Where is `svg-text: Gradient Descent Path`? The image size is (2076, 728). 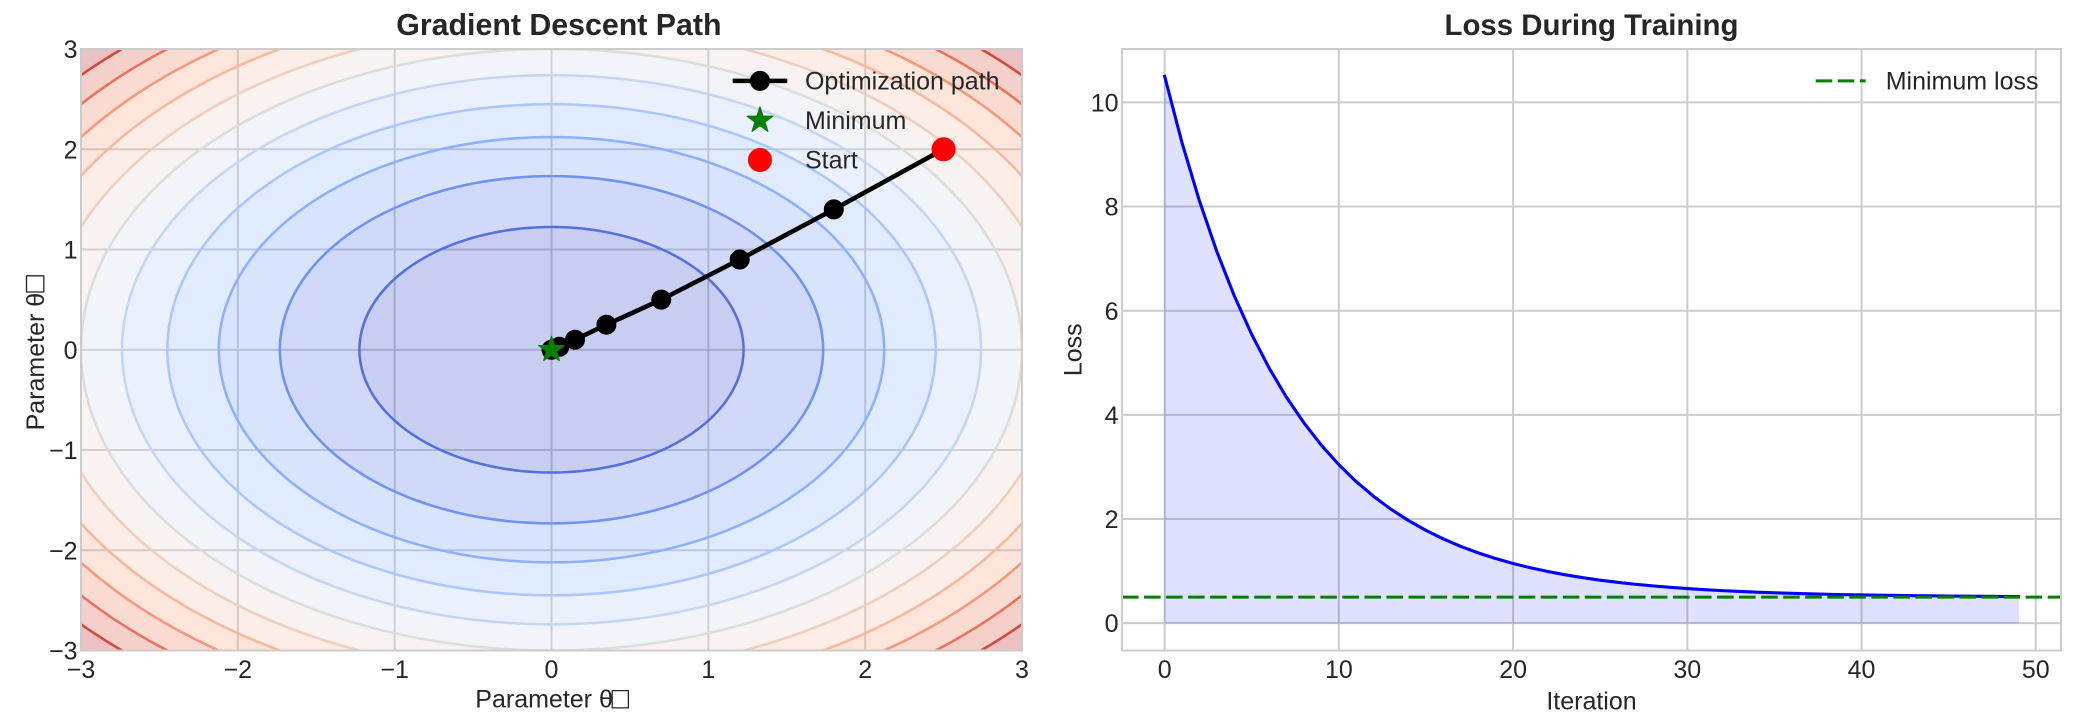 svg-text: Gradient Descent Path is located at coordinates (558, 25).